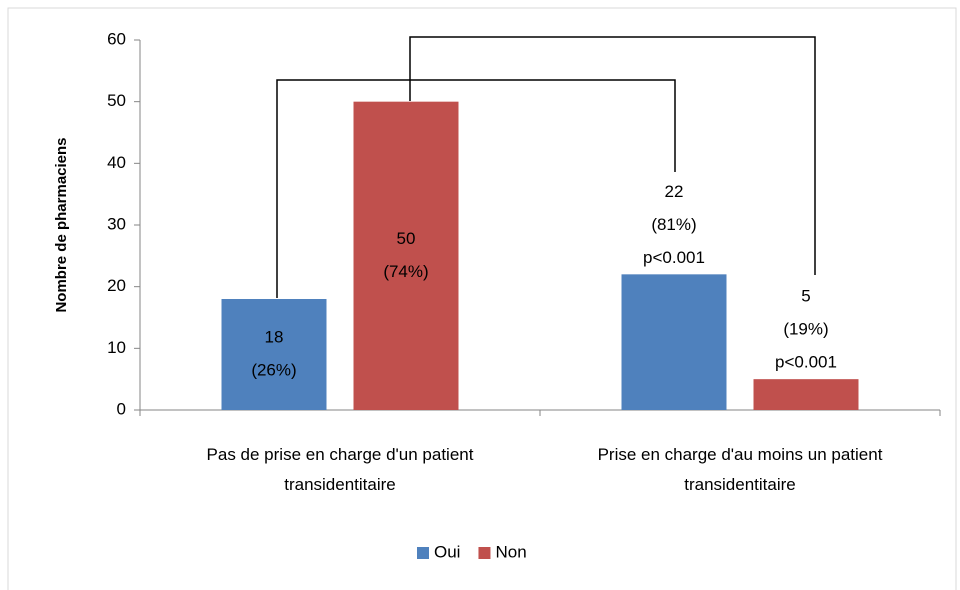  Describe the element at coordinates (116, 100) in the screenshot. I see `y-tick-label: 50` at that location.